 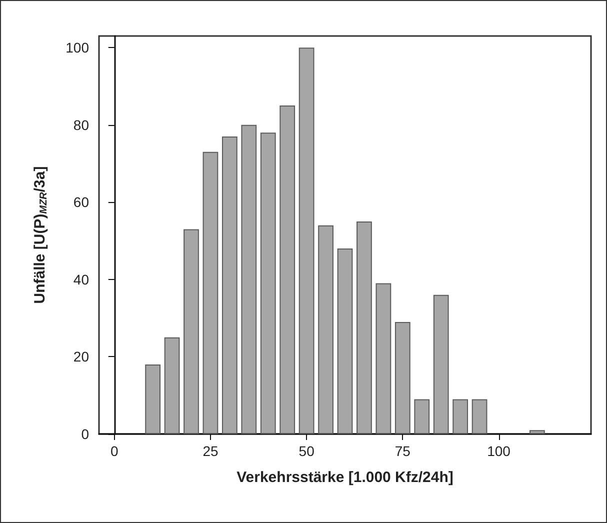 I want to click on x-axis-title: Verkehrsstärke [1.000 Kfz/24h], so click(x=345, y=477).